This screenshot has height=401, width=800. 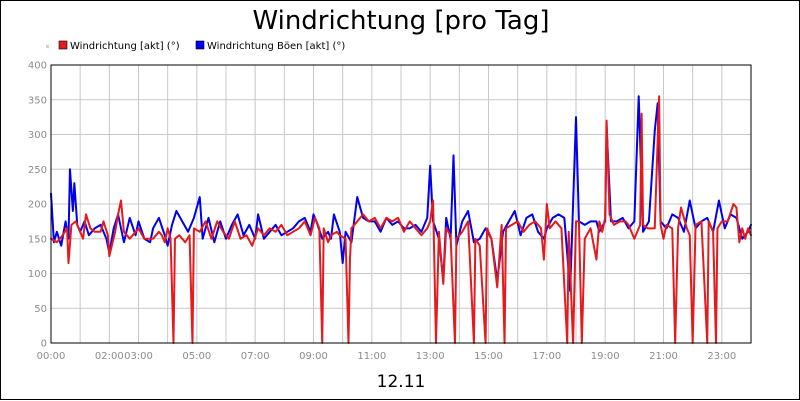 What do you see at coordinates (546, 356) in the screenshot?
I see `x-tick-label: 17:00` at bounding box center [546, 356].